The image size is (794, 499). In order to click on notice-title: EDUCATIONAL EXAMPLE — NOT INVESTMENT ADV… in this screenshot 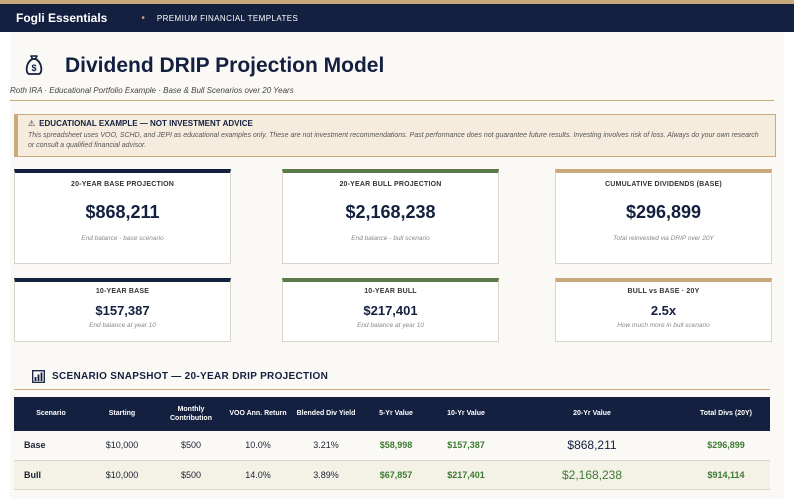, I will do `click(146, 123)`.